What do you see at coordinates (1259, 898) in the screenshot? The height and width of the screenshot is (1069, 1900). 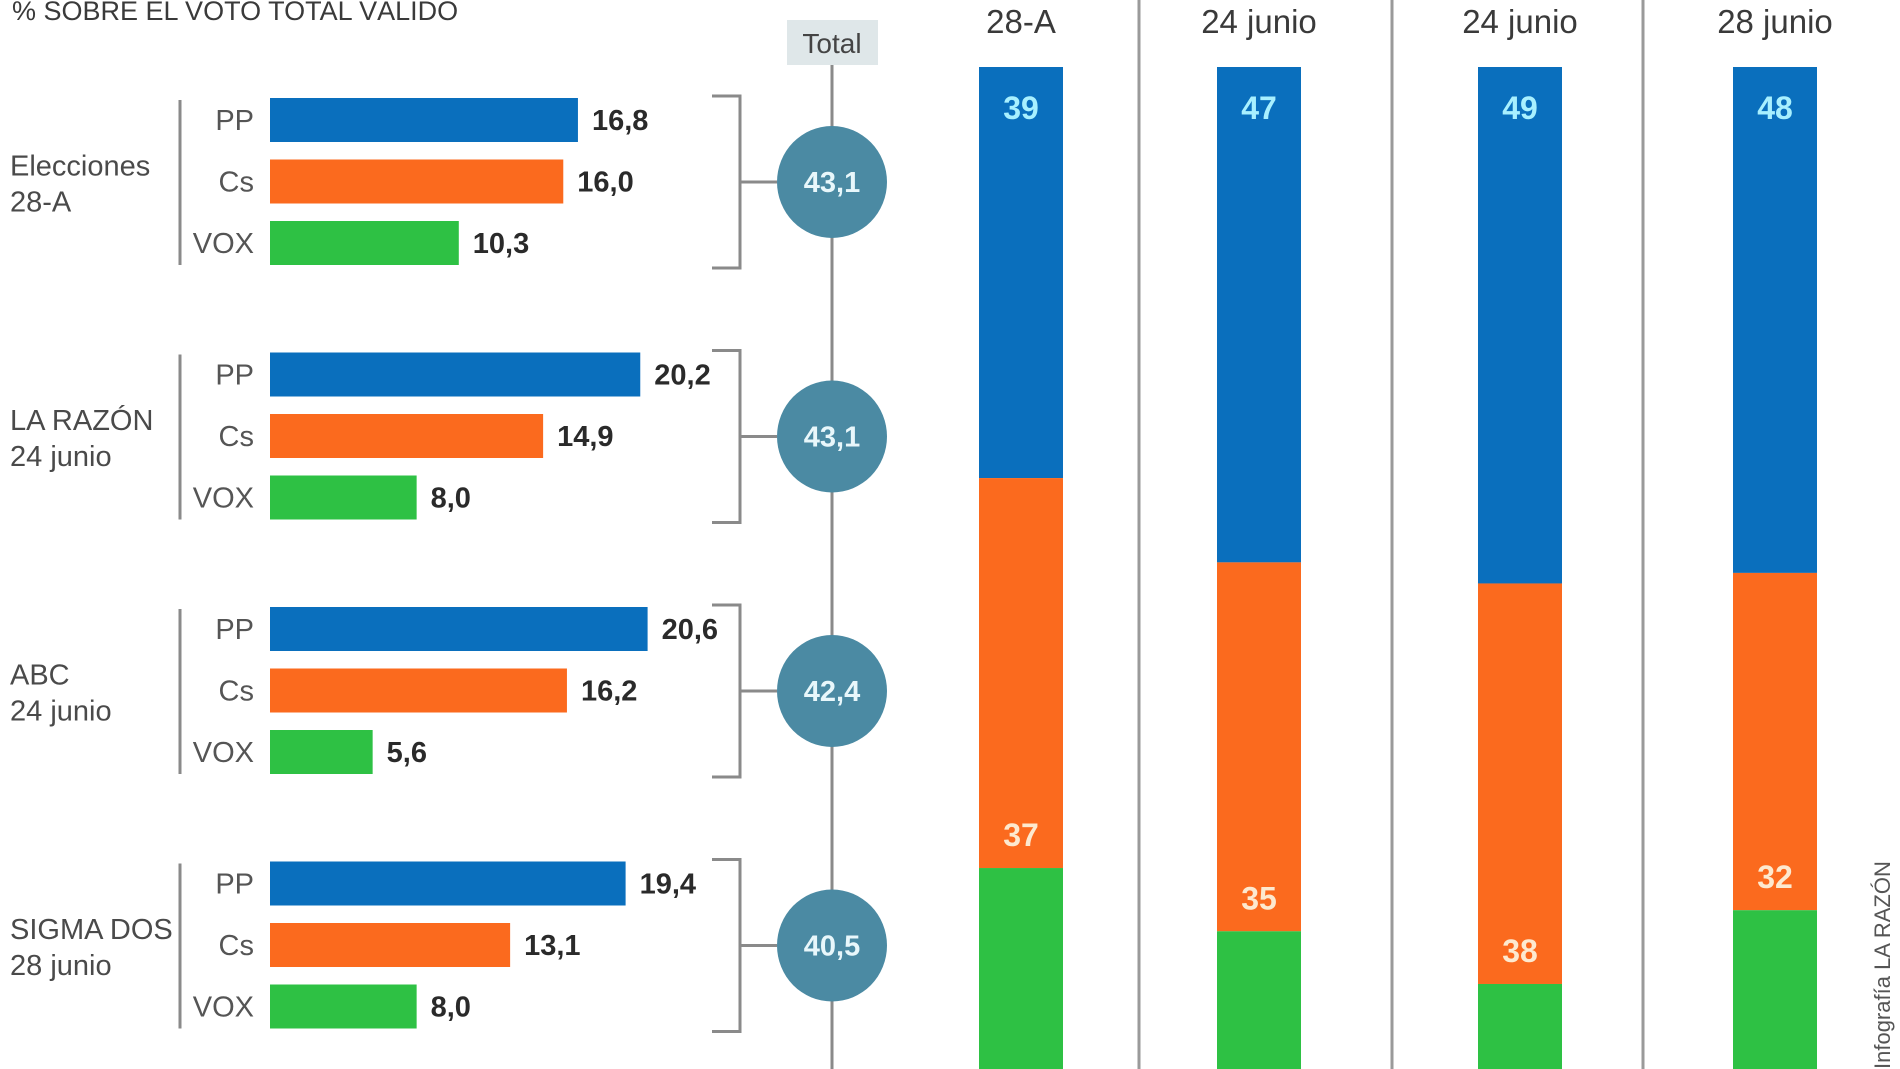 I see `segment-label: 35` at bounding box center [1259, 898].